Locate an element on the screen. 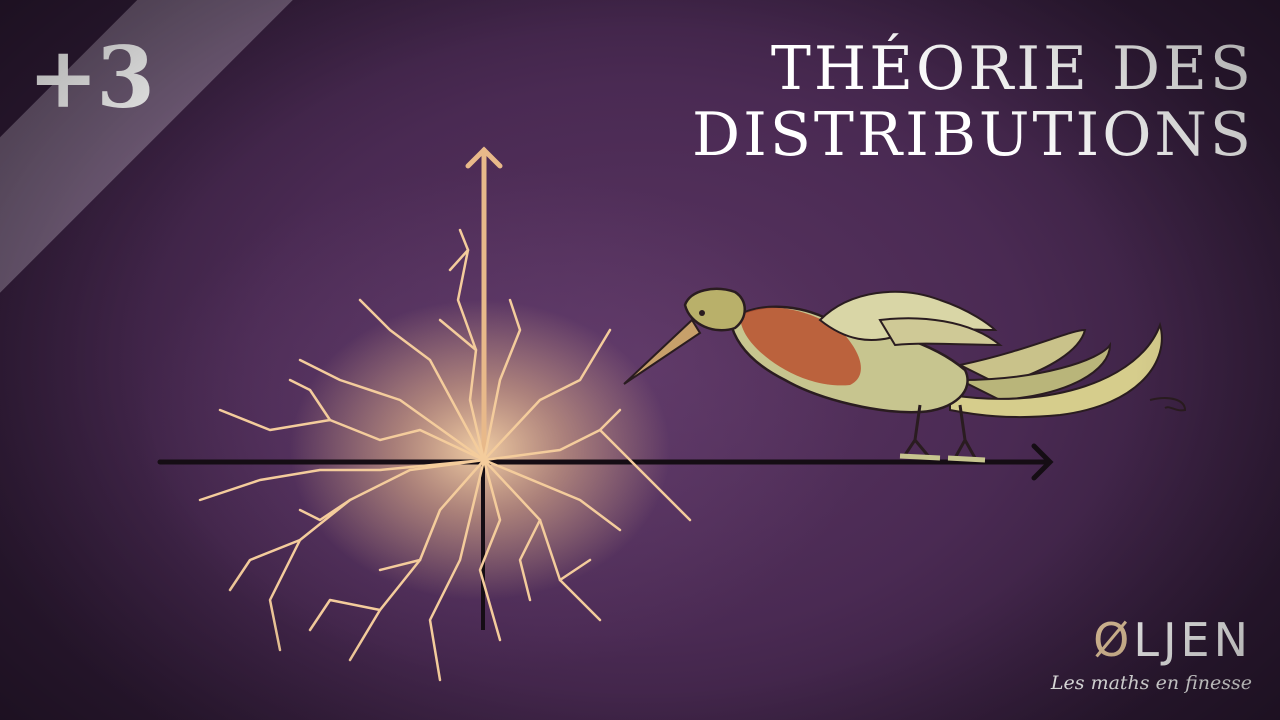 This screenshot has height=720, width=1280. title-line-2: DISTRIBUTIONS is located at coordinates (973, 135).